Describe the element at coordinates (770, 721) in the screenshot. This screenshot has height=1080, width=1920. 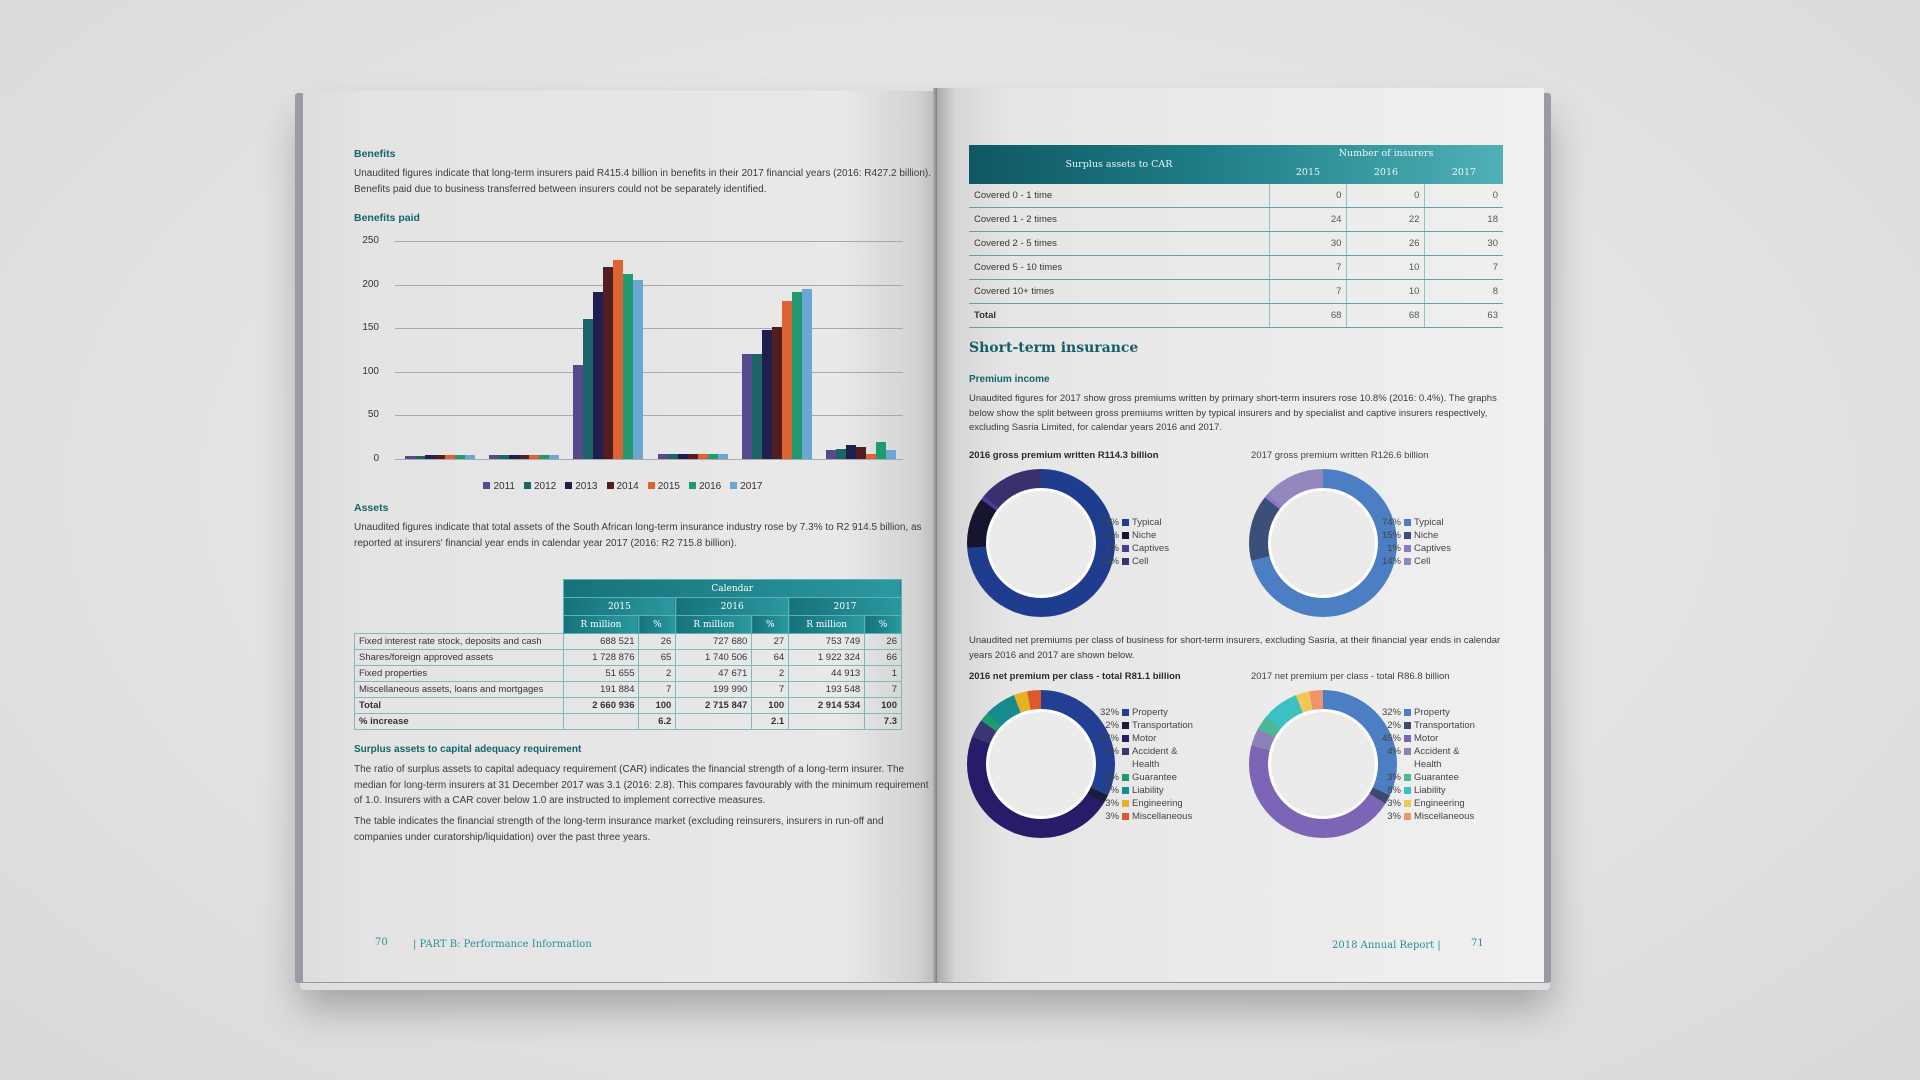
I see `cell-value: 2.1` at that location.